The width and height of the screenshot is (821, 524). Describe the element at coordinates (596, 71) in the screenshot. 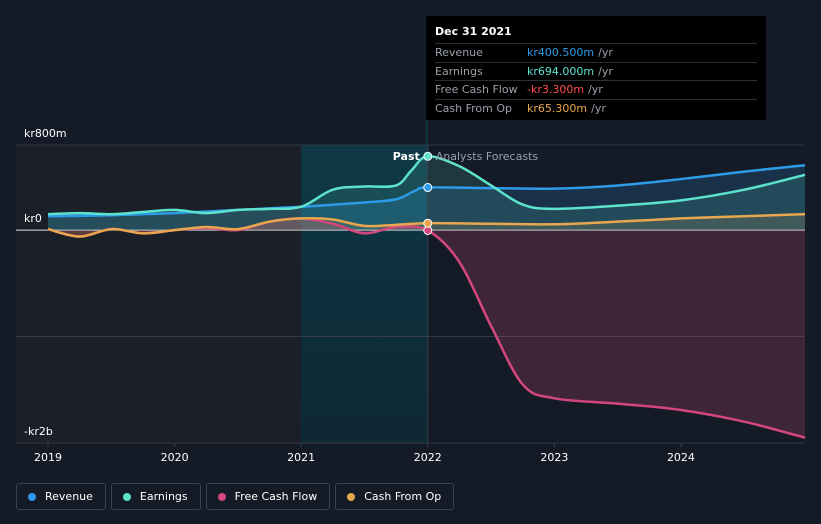

I see `tooltip-row-earnings: Earnings kr694.000m /yr` at that location.